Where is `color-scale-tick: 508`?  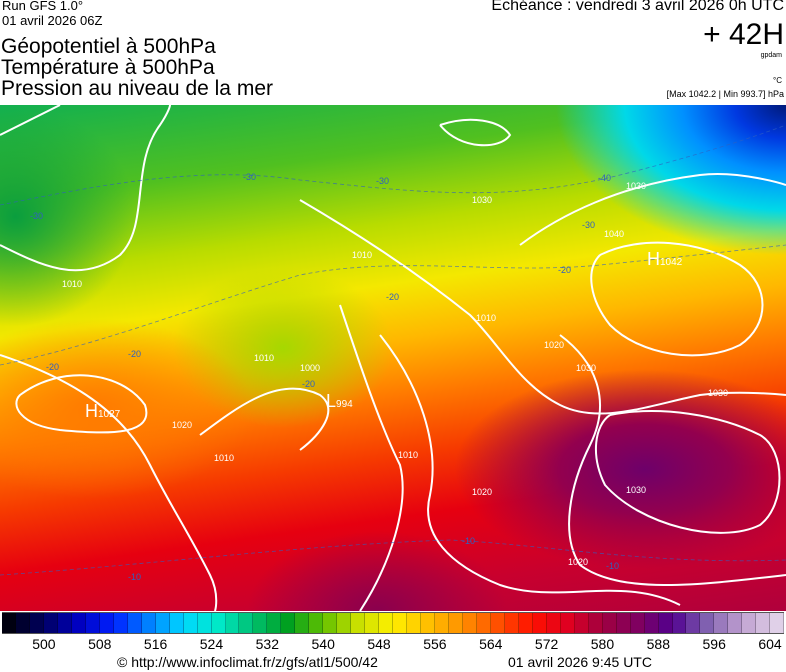
color-scale-tick: 508 is located at coordinates (100, 644).